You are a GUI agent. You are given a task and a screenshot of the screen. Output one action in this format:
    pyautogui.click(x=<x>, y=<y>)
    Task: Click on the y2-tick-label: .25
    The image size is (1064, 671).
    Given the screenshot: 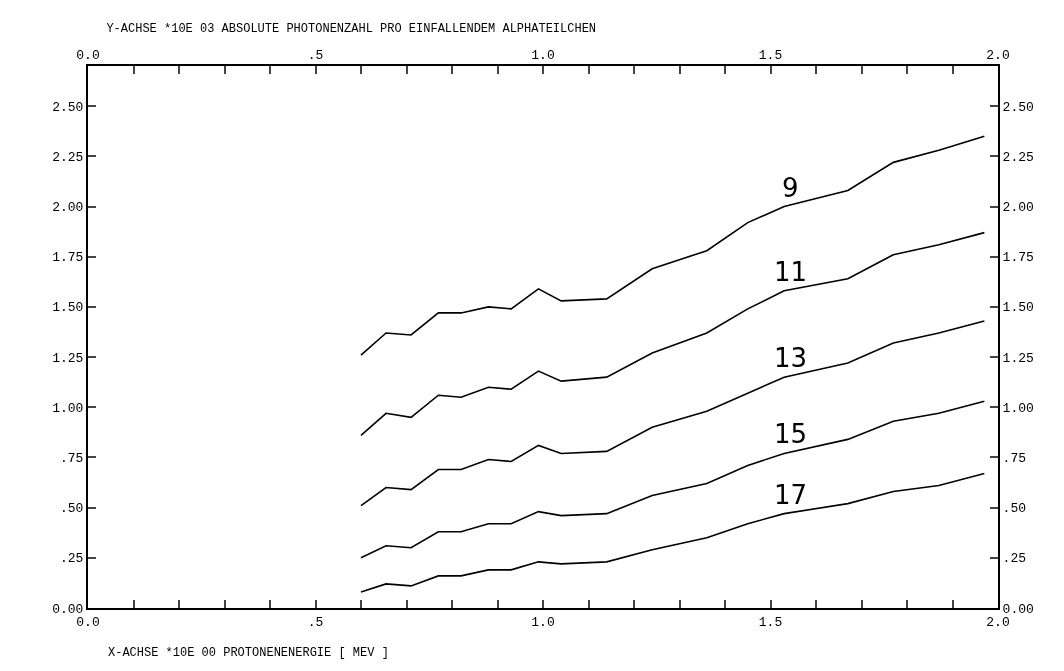 What is the action you would take?
    pyautogui.click(x=1014, y=559)
    